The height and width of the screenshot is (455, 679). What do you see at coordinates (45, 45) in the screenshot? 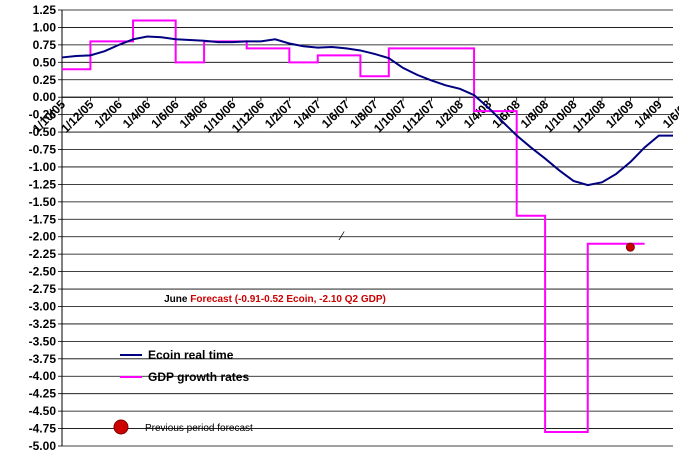
I see `y-tick-label: 0.75` at bounding box center [45, 45].